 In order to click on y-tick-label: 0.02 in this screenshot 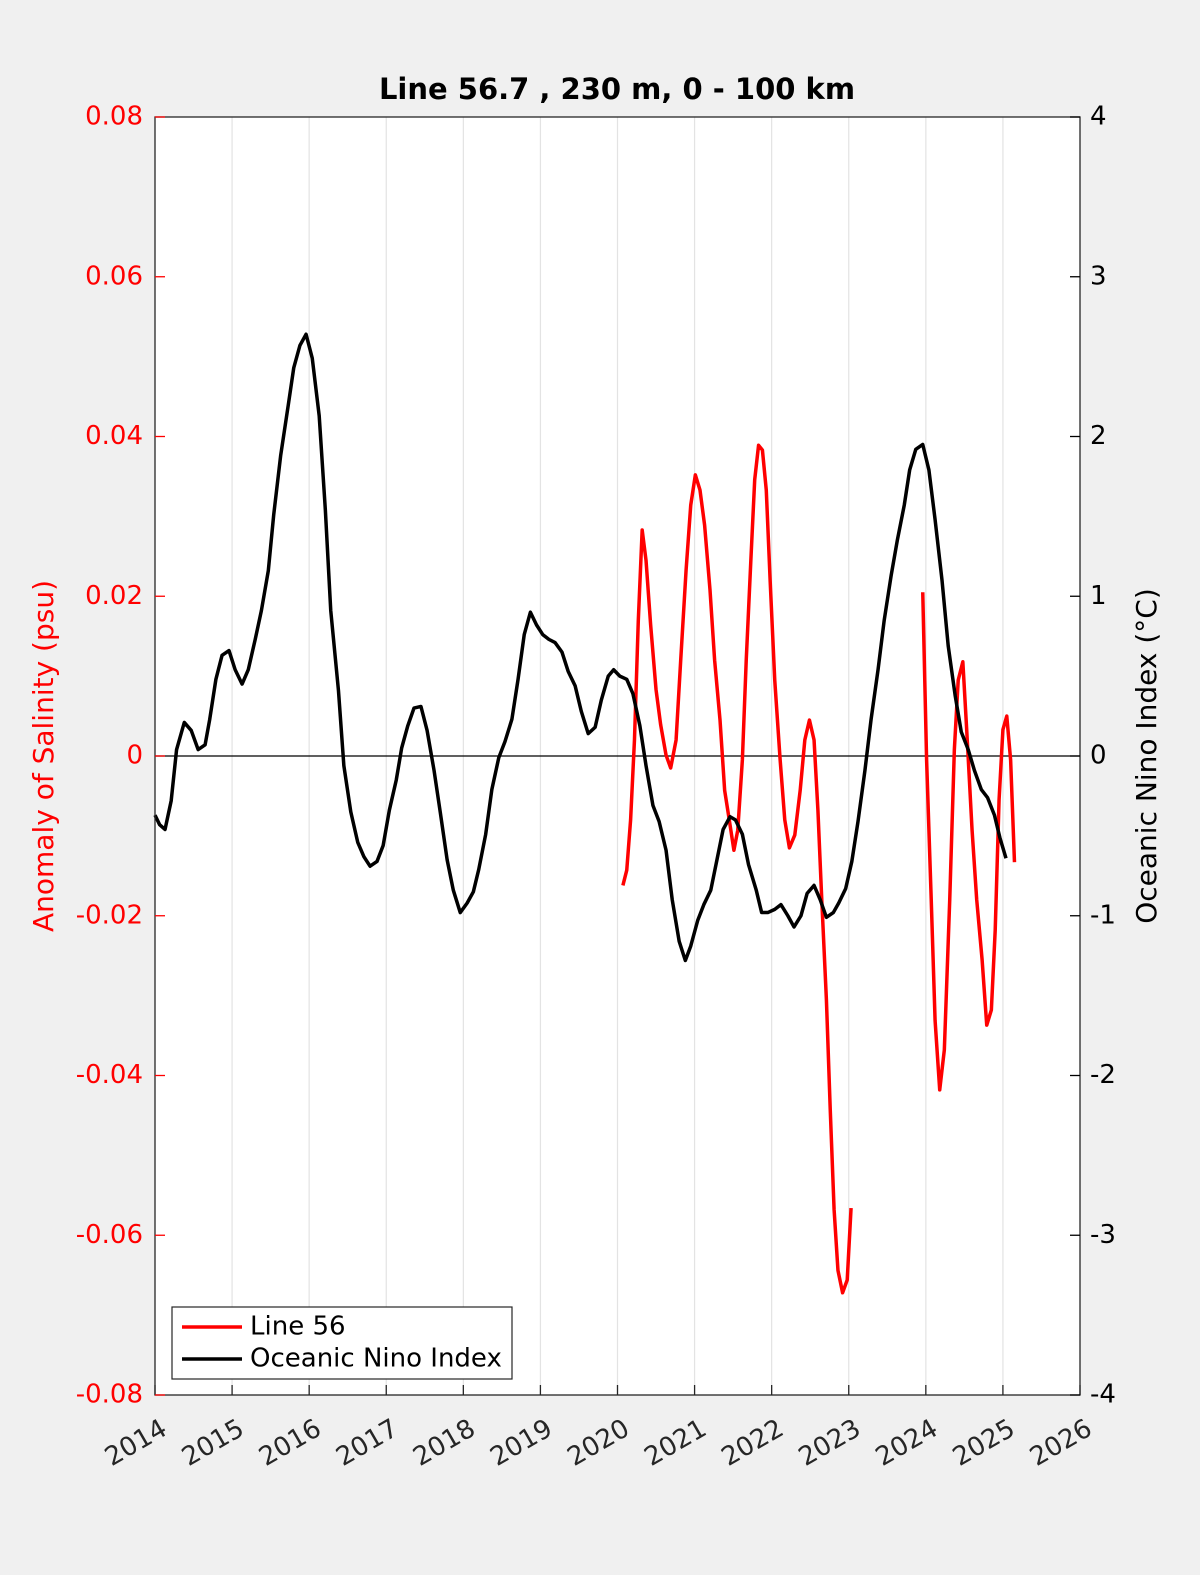, I will do `click(114, 596)`.